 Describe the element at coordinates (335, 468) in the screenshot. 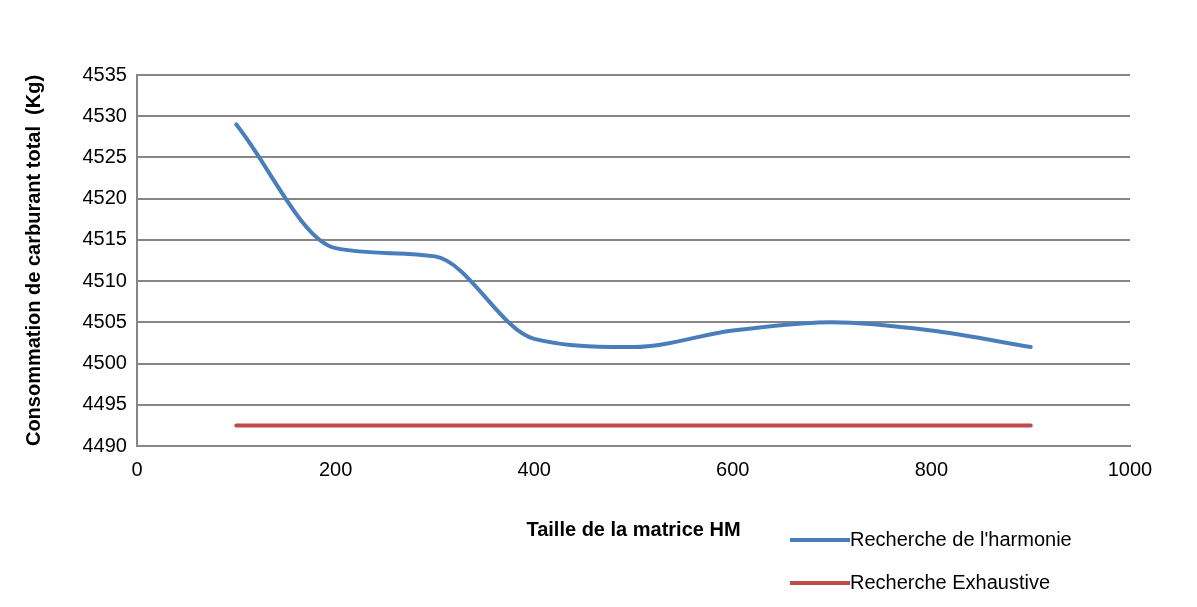

I see `x-tick-label: 200` at that location.